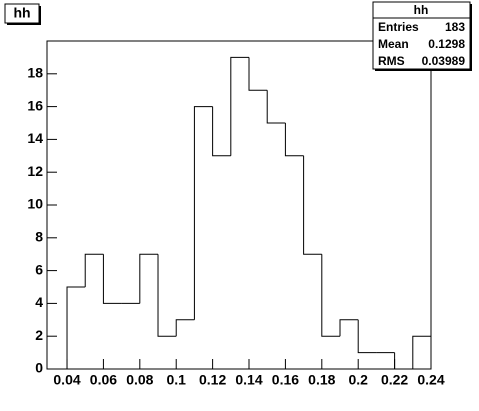  I want to click on title-box, so click(22, 13).